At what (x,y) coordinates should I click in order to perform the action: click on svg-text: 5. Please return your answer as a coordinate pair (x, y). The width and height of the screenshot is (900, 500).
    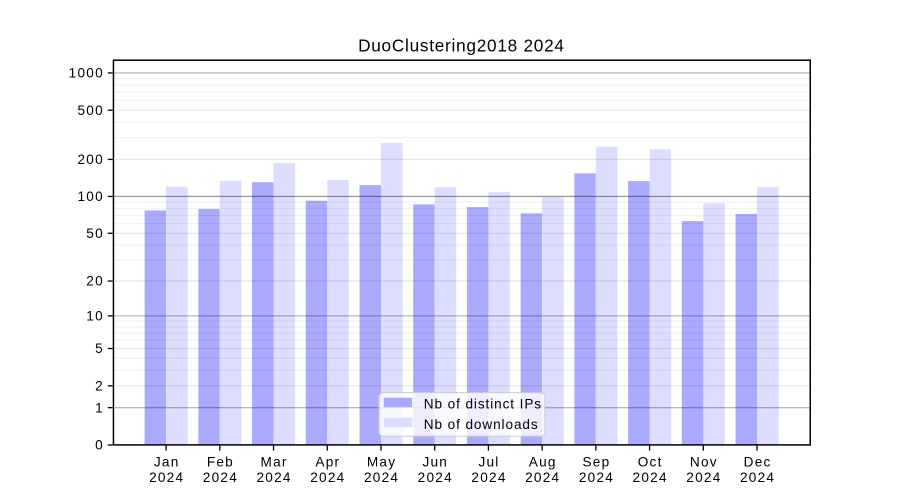
    Looking at the image, I should click on (99, 348).